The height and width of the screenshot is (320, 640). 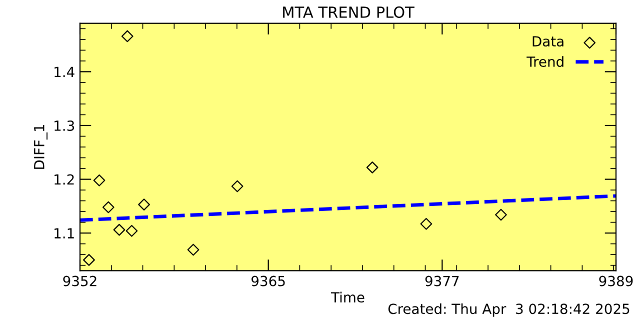 What do you see at coordinates (268, 281) in the screenshot?
I see `x-tick-label: 9365` at bounding box center [268, 281].